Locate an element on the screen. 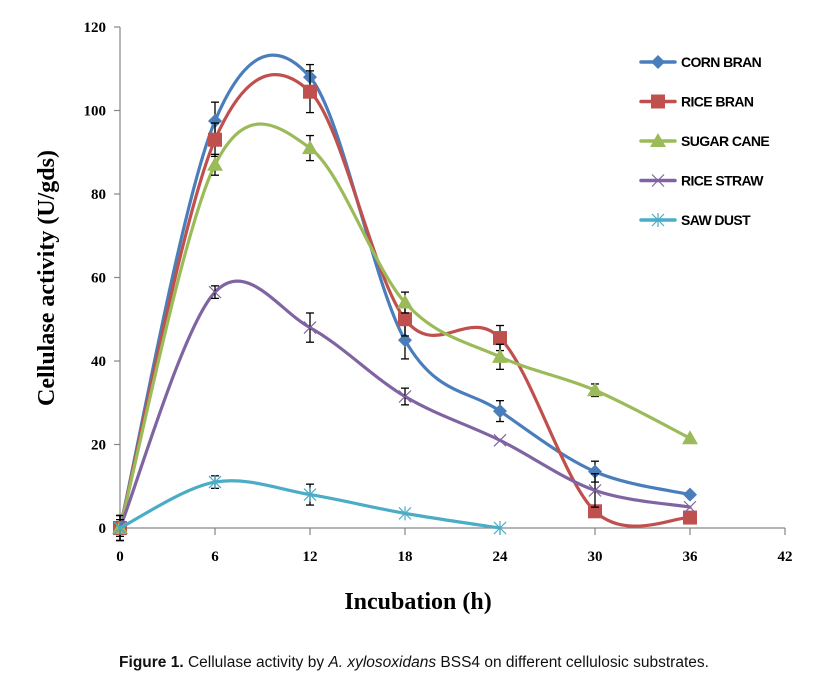  legend-item: SAW DUST is located at coordinates (695, 220).